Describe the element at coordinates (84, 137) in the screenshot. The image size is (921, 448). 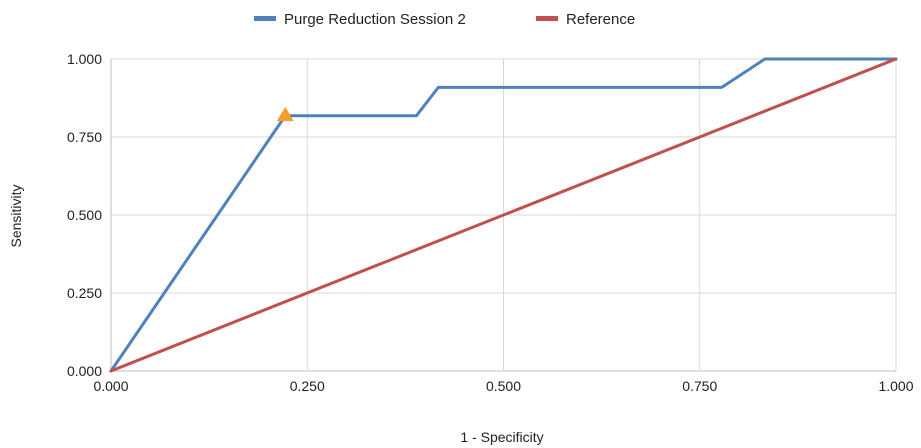
I see `y-tick-label: 0.750` at that location.